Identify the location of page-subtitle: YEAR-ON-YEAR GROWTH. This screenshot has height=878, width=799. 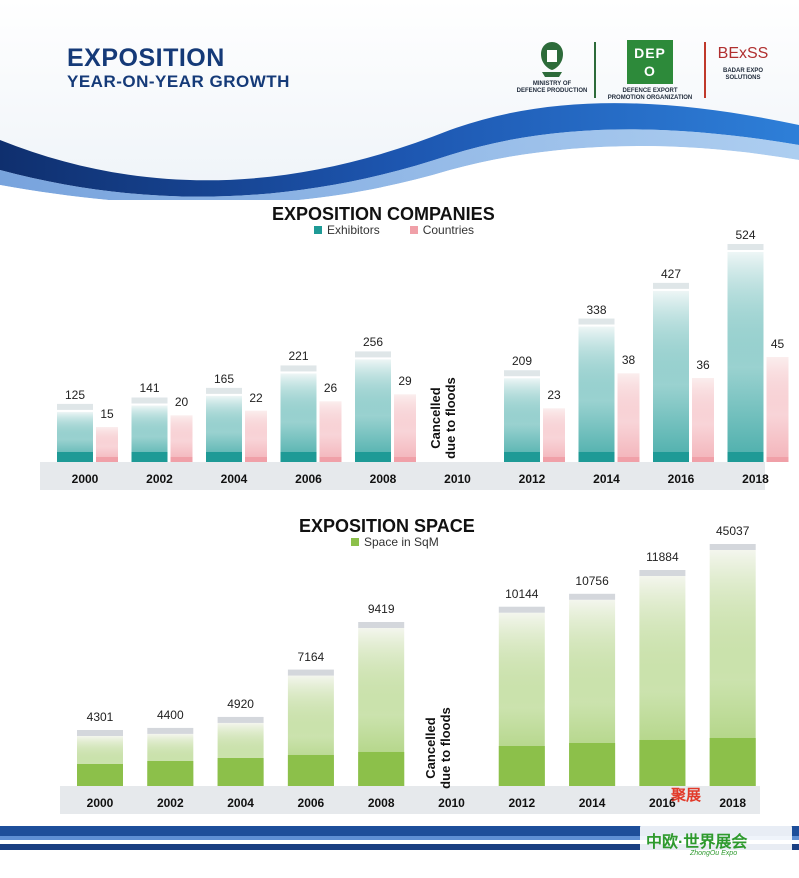
(178, 81).